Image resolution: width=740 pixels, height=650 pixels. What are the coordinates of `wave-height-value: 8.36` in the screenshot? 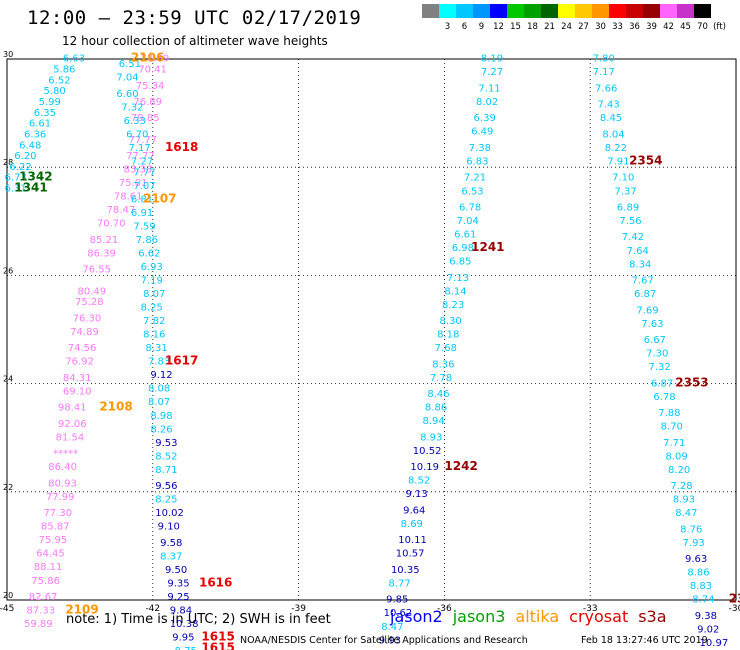 It's located at (443, 364).